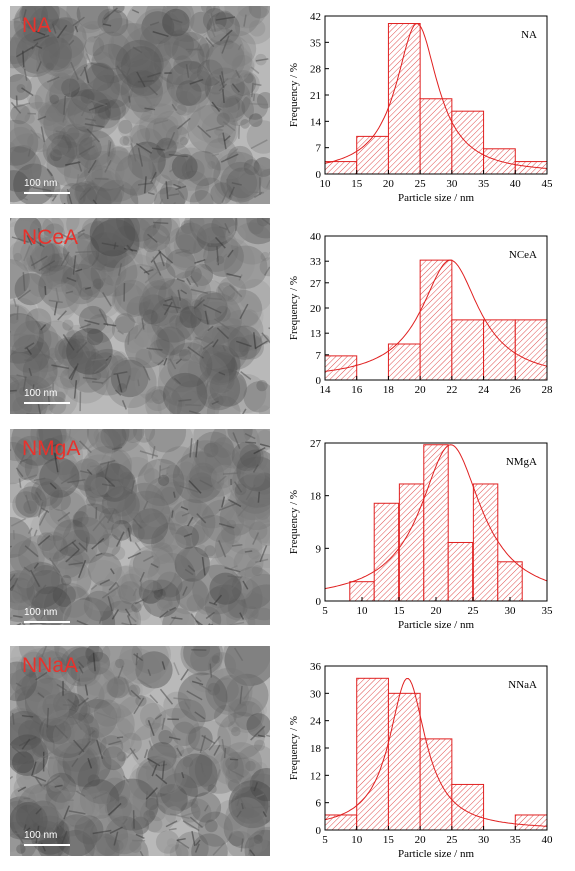 The height and width of the screenshot is (871, 575). What do you see at coordinates (548, 184) in the screenshot?
I see `x-tick-label: 45` at bounding box center [548, 184].